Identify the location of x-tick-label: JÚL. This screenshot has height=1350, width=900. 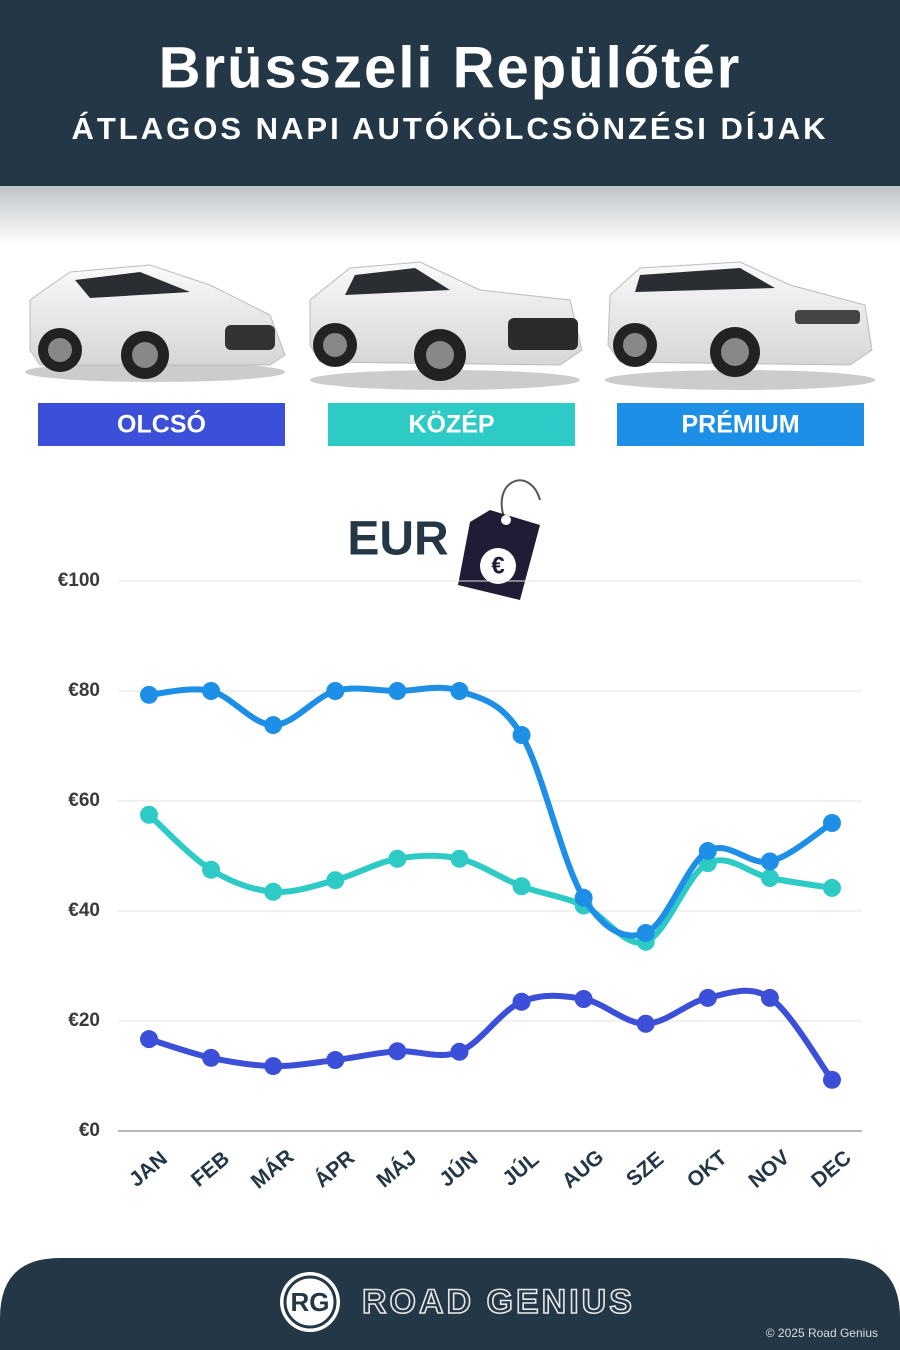
(521, 1169).